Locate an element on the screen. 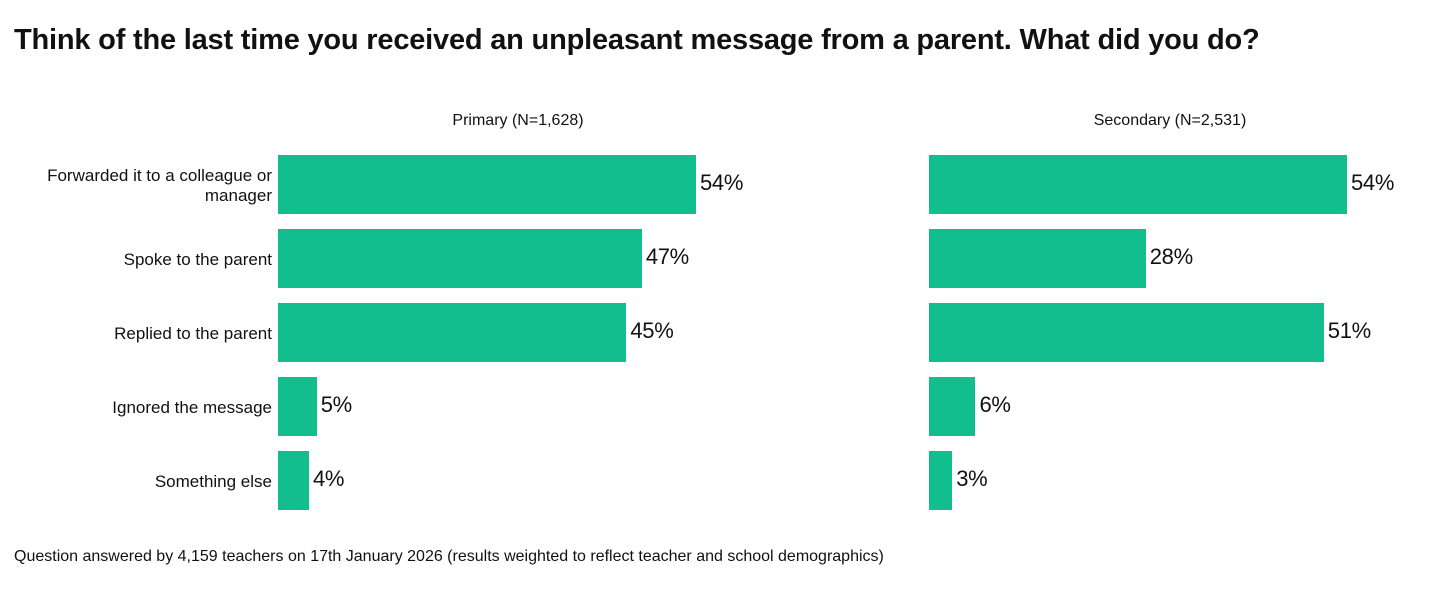 This screenshot has width=1440, height=600. category-label: Forwarded it to a colleague or manager is located at coordinates (159, 185).